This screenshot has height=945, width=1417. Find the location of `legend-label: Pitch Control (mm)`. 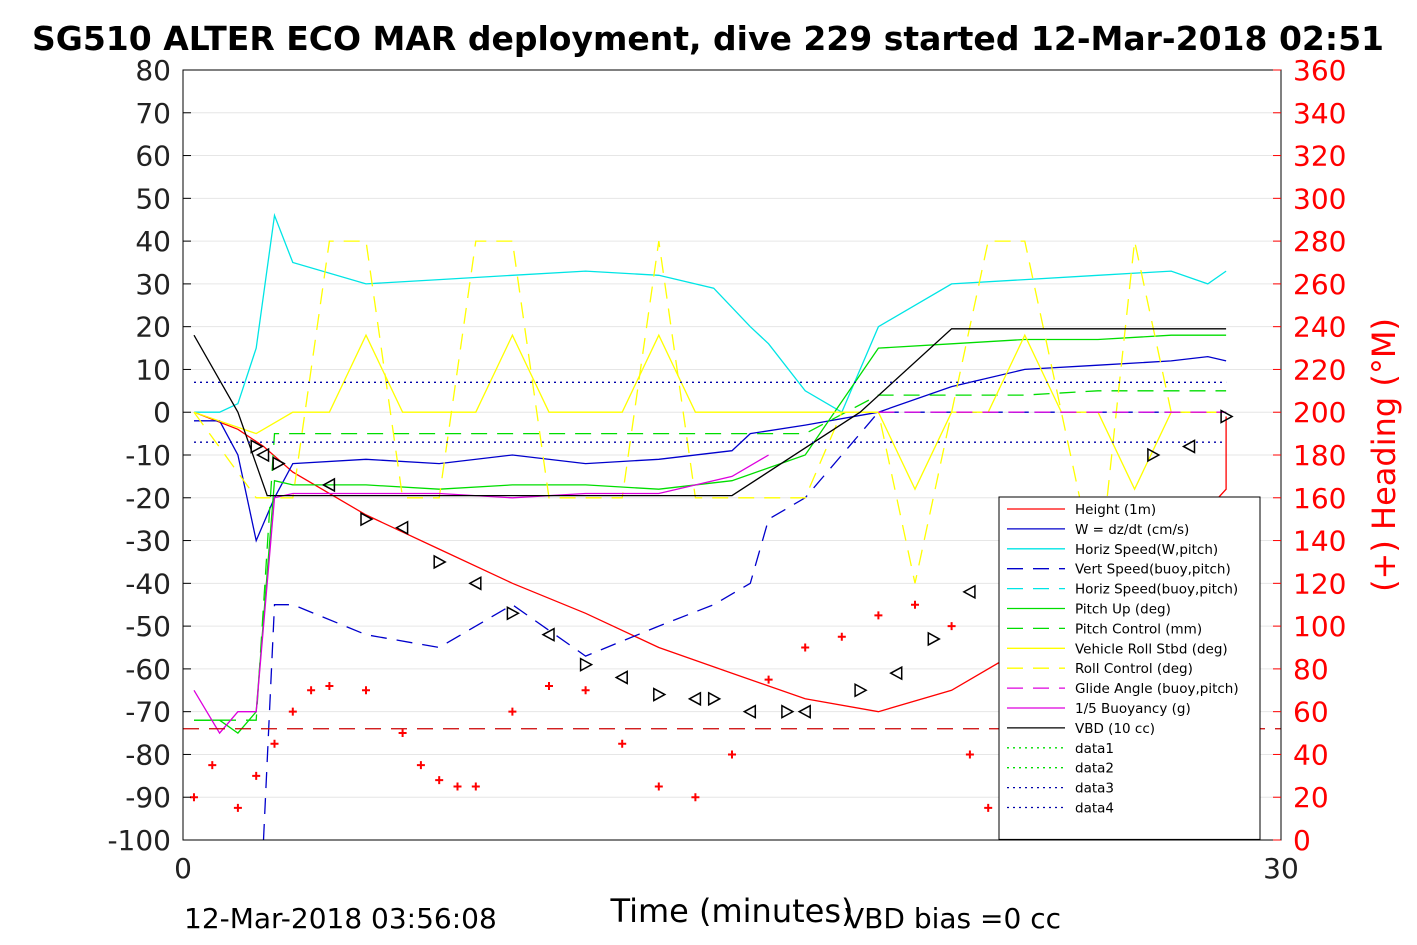

legend-label: Pitch Control (mm) is located at coordinates (1138, 629).